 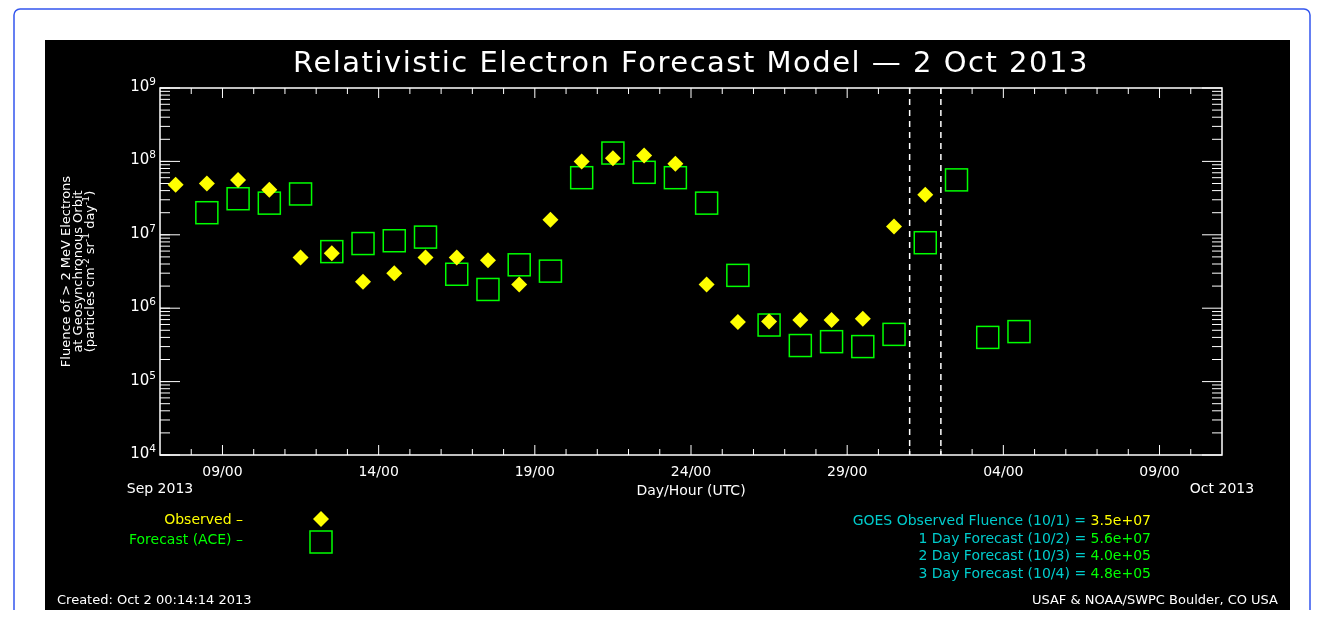 What do you see at coordinates (1003, 471) in the screenshot?
I see `x-tick-label: 04/00` at bounding box center [1003, 471].